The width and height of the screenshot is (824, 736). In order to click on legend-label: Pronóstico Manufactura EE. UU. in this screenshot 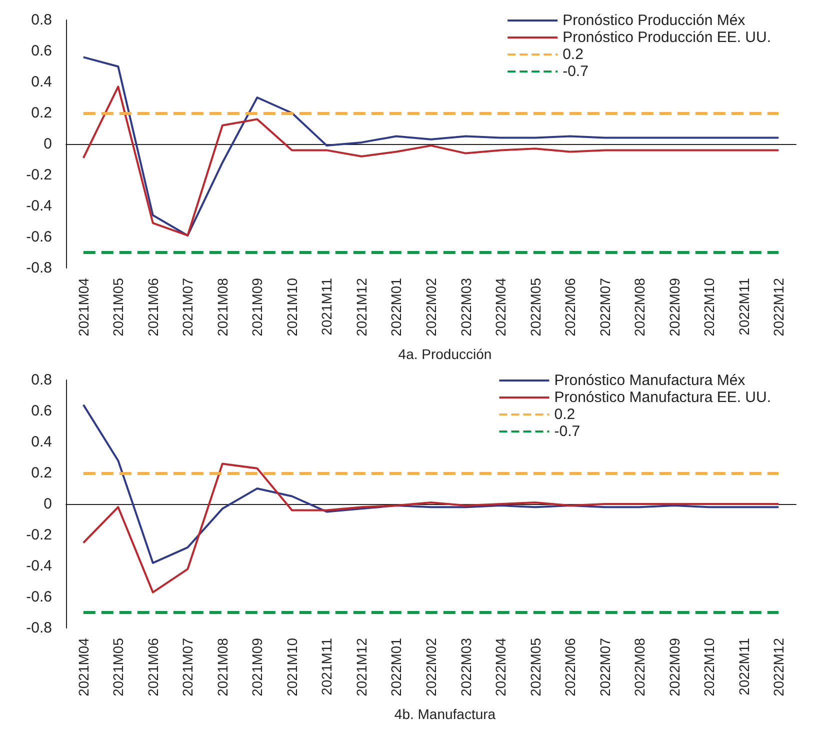, I will do `click(663, 397)`.